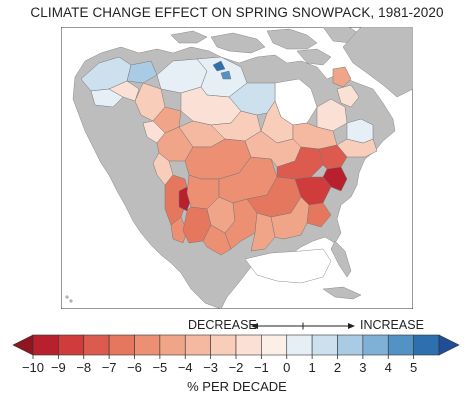  I want to click on direction-arrow-icon, so click(303, 326).